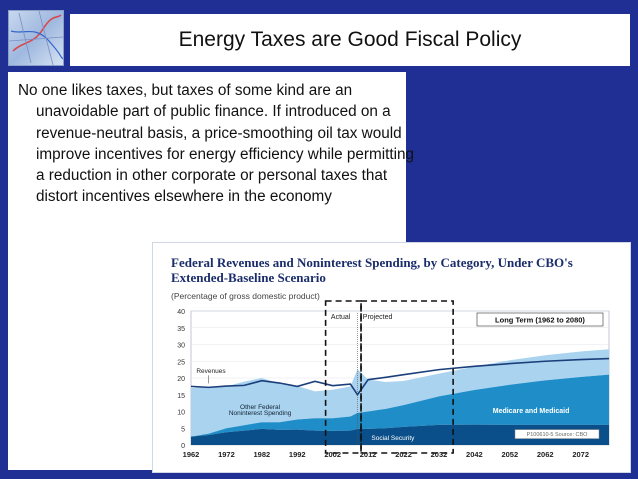 This screenshot has width=638, height=479. Describe the element at coordinates (393, 438) in the screenshot. I see `label-social-security: Social Security` at that location.